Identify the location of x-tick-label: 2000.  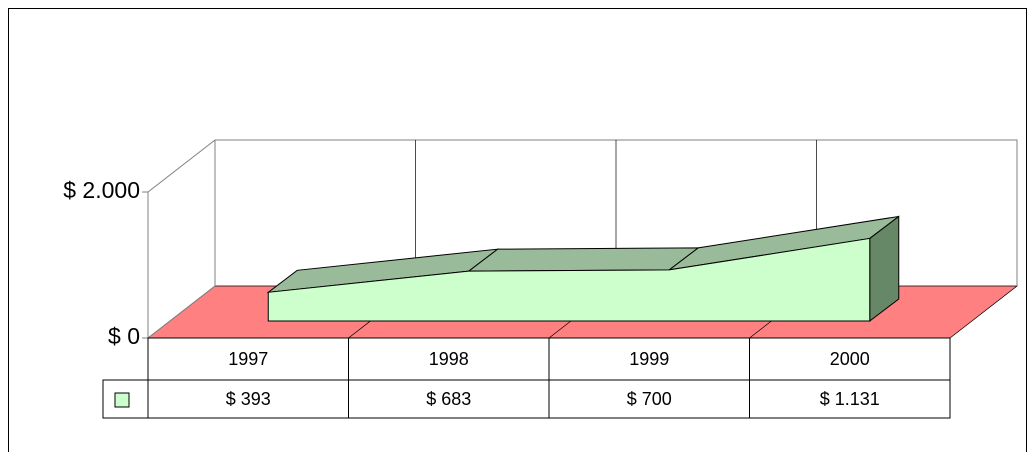
(850, 359).